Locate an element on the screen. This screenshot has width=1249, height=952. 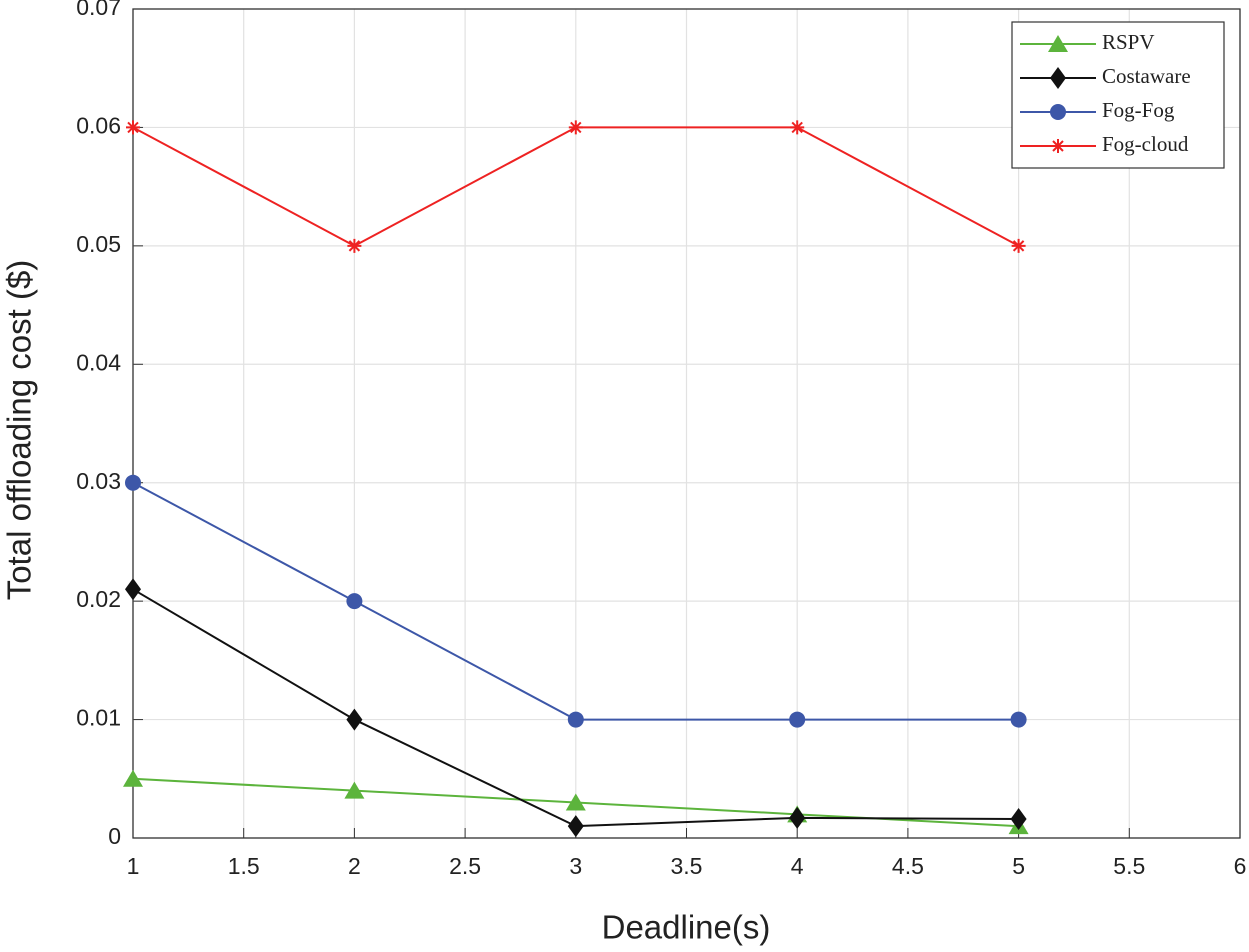
y-tick-label: 0.05 is located at coordinates (98, 244).